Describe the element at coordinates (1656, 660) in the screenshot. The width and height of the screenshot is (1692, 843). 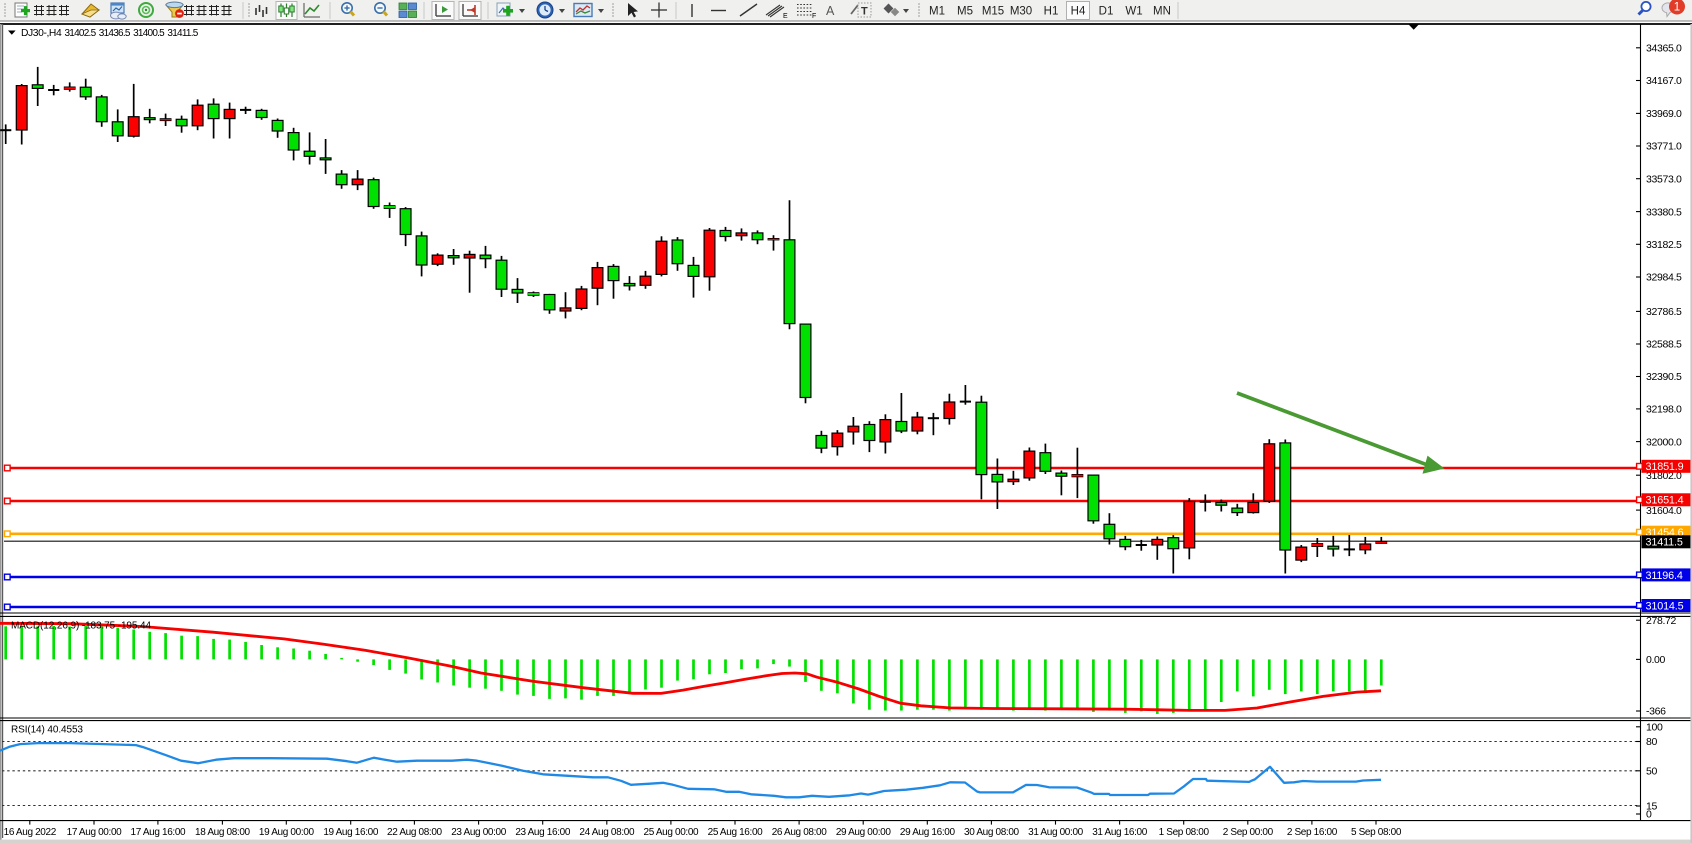
I see `svg-text: 0.00` at that location.